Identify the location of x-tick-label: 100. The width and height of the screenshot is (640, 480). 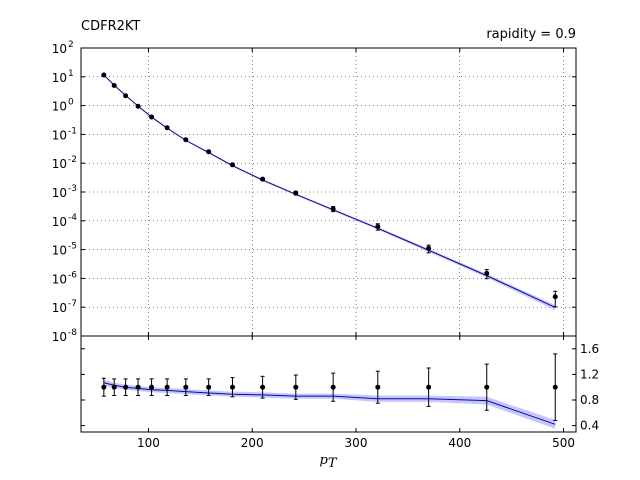
(148, 443).